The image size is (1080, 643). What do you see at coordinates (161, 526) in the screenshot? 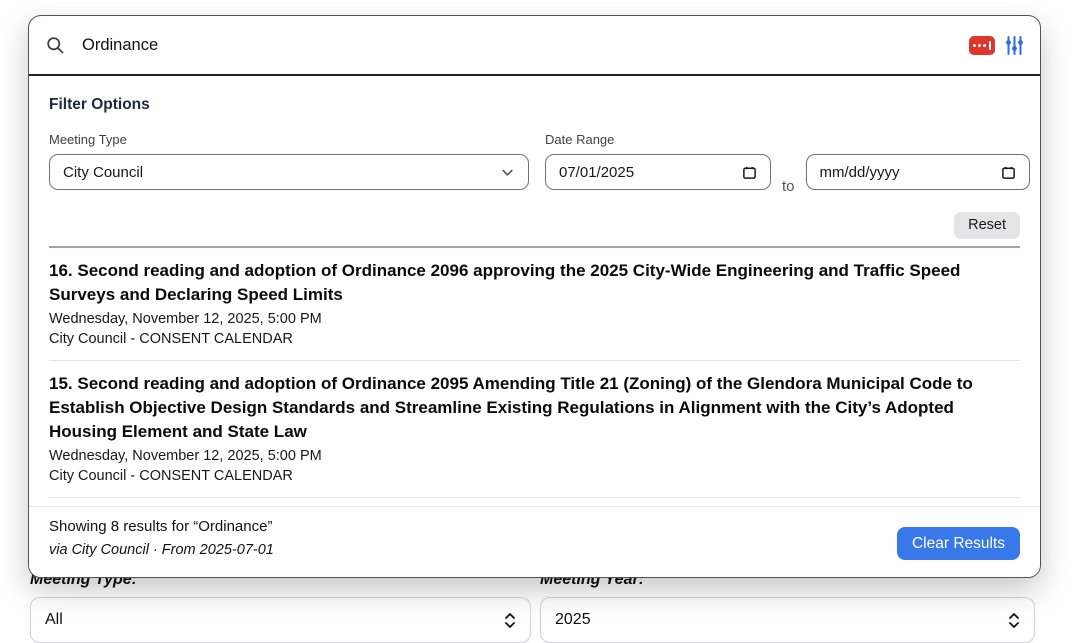
I see `results-summary: Showing 8 results for “Ordinance”` at bounding box center [161, 526].